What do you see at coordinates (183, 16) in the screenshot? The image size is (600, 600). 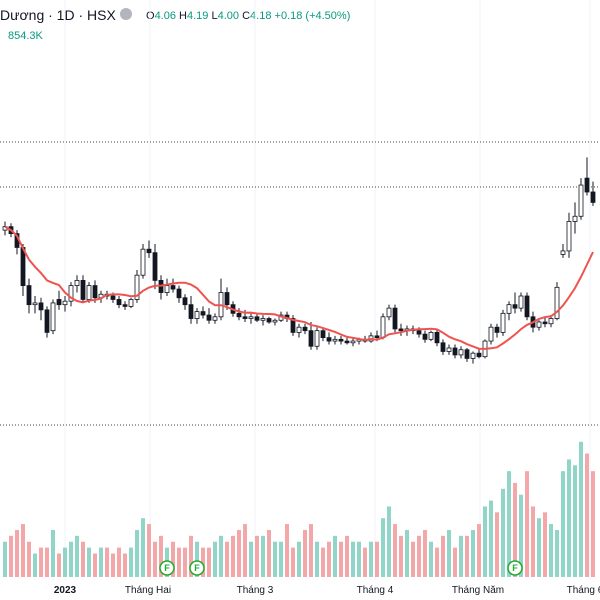 I see `high-label: H` at bounding box center [183, 16].